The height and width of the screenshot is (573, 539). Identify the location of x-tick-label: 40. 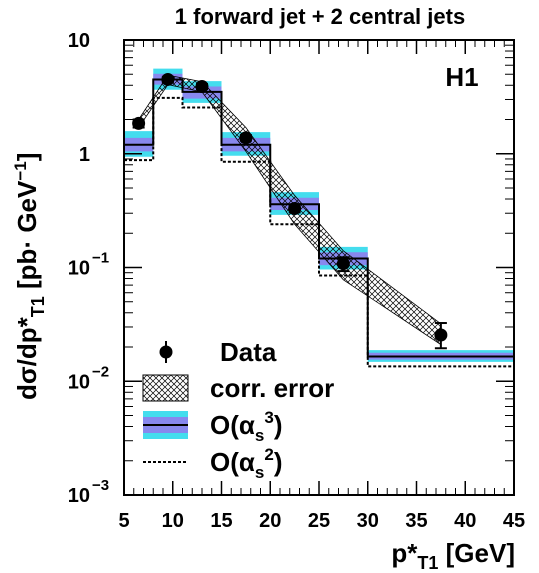
(465, 521).